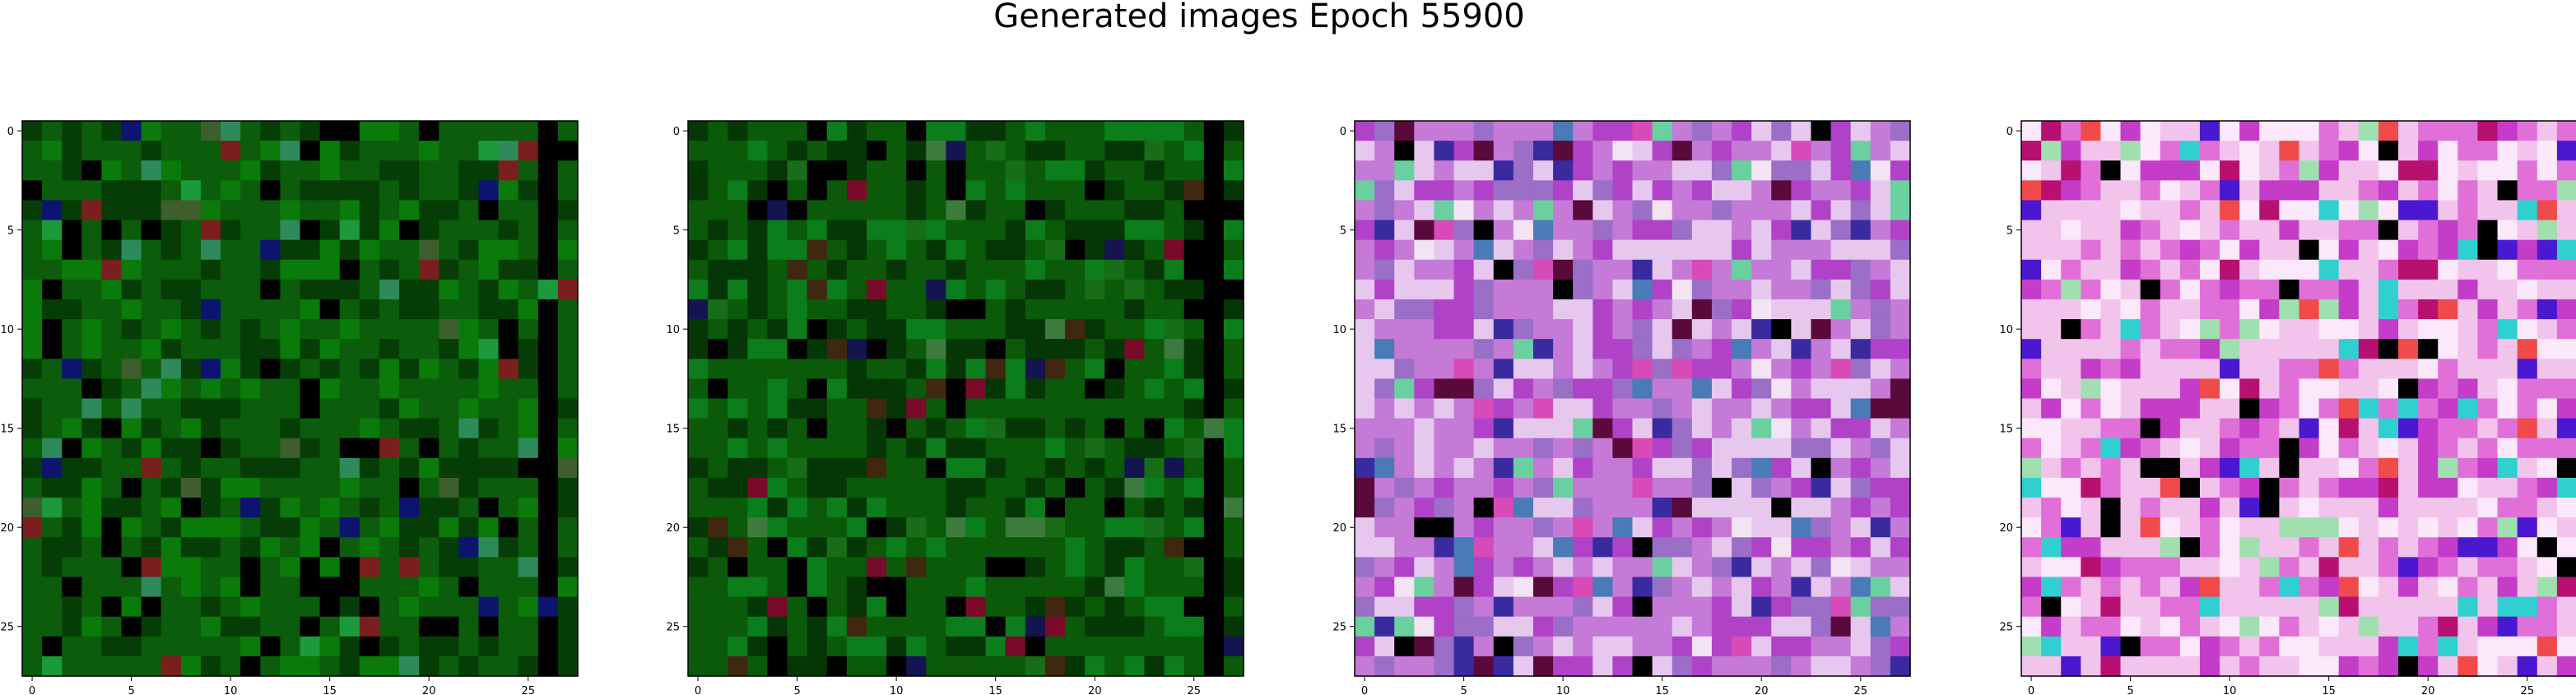 The width and height of the screenshot is (2576, 695). Describe the element at coordinates (1343, 231) in the screenshot. I see `y-tick-label: 5` at that location.